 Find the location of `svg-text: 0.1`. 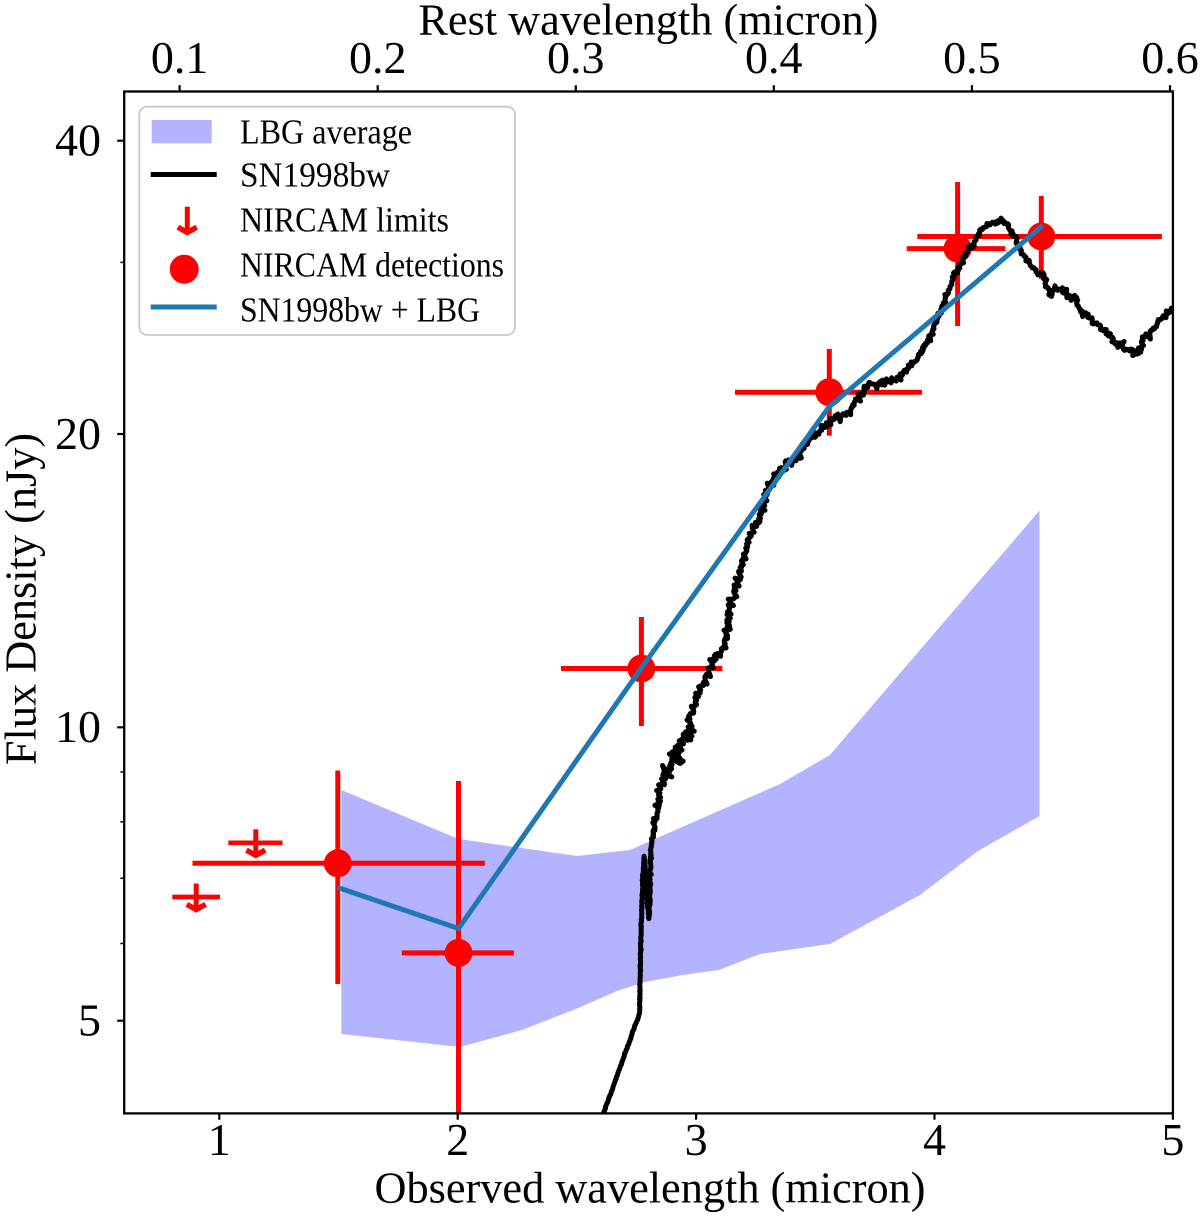

svg-text: 0.1 is located at coordinates (180, 57).